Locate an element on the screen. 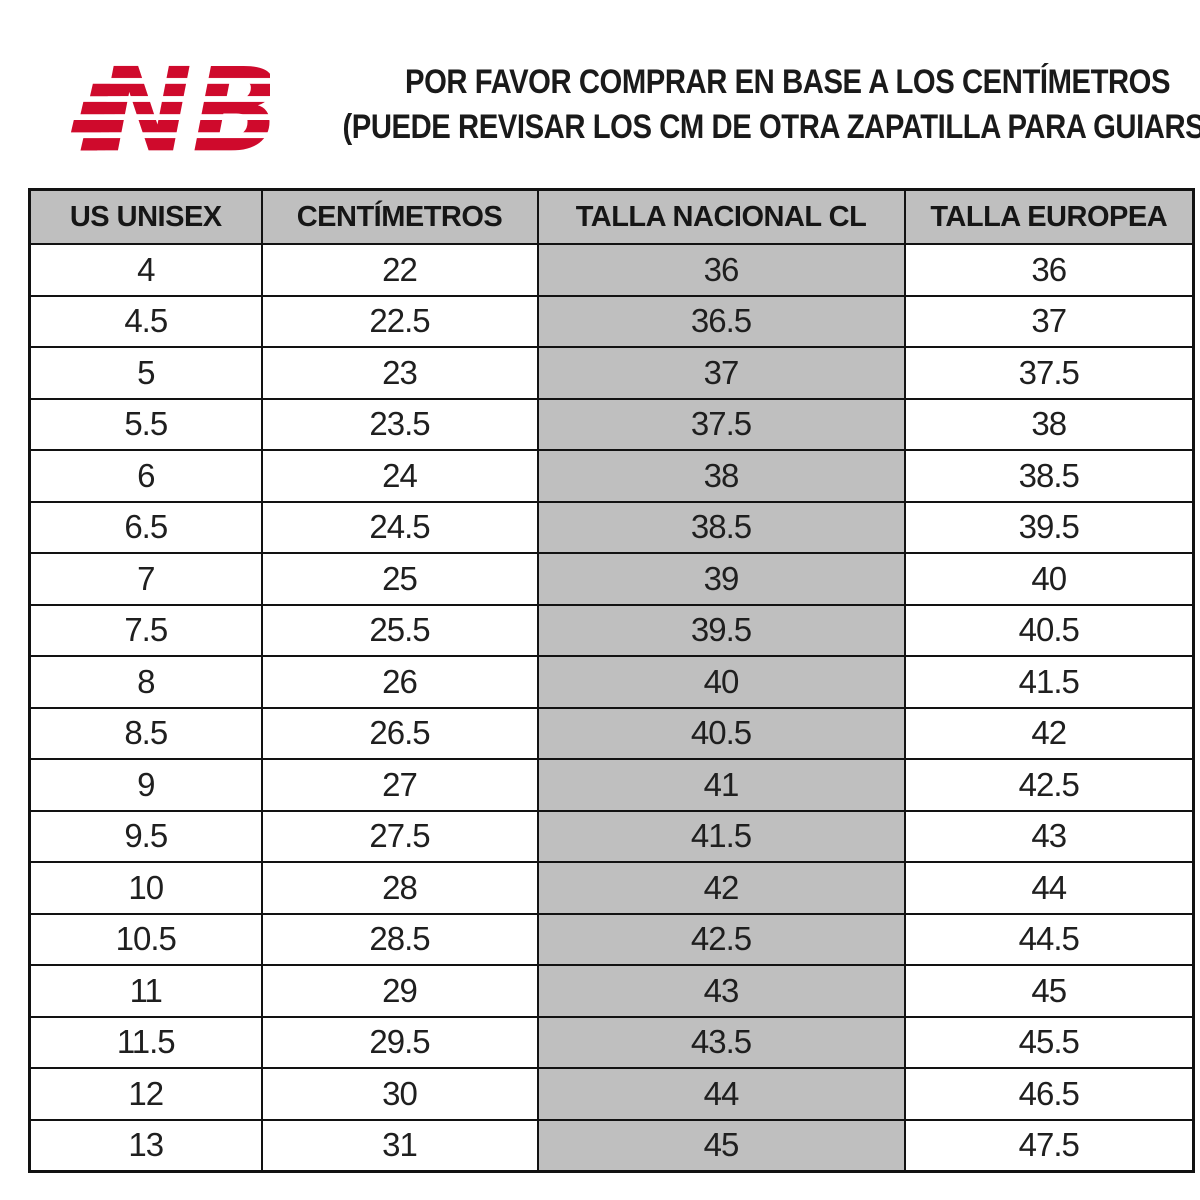 The width and height of the screenshot is (1200, 1200). table-row: 10.5 28.5 42.5 44.5 is located at coordinates (611, 939).